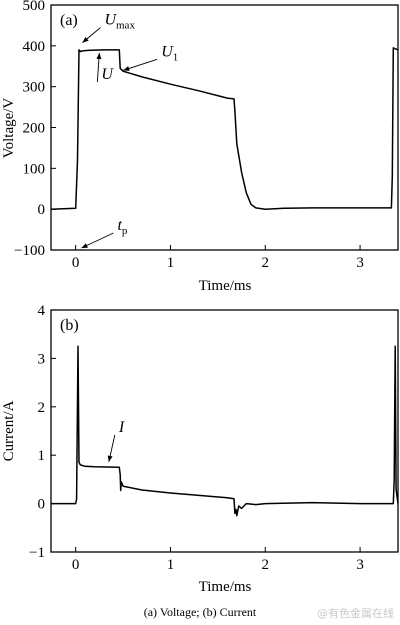  What do you see at coordinates (110, 458) in the screenshot?
I see `current-annotation-arrowhead` at bounding box center [110, 458].